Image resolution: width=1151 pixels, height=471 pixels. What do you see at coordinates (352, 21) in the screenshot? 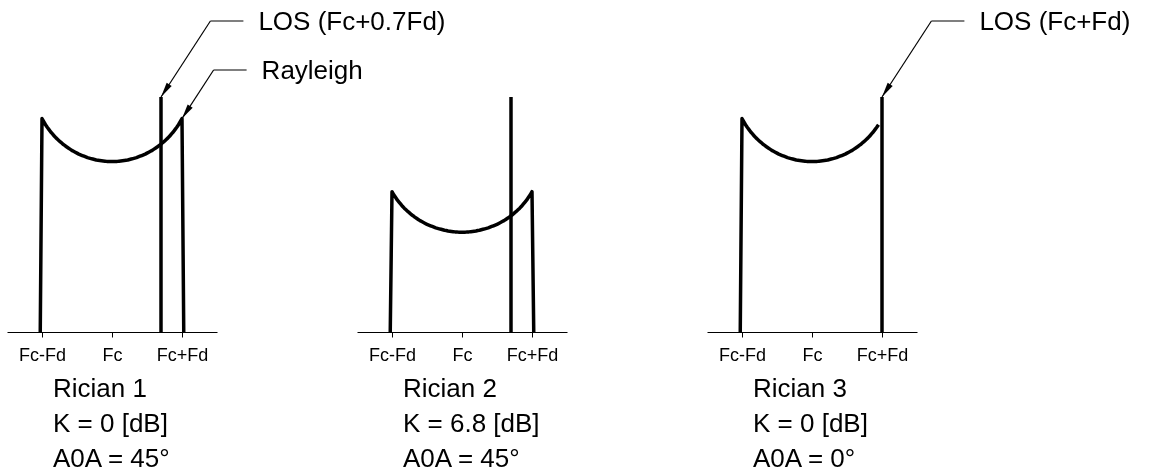
I see `legend-label: LOS (Fc+0.7Fd)` at bounding box center [352, 21].